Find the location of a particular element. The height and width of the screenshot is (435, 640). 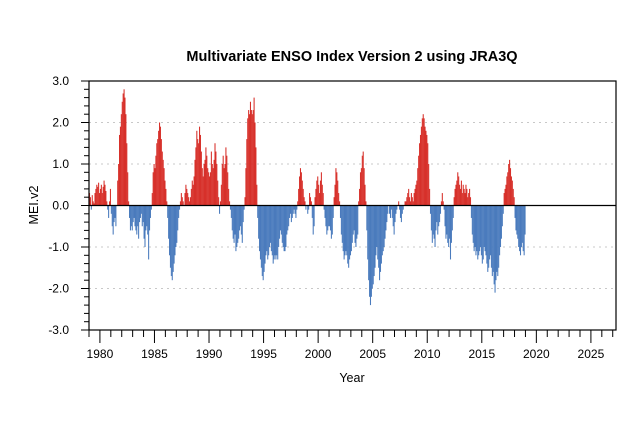

x-tick-label: 1985 is located at coordinates (154, 354).